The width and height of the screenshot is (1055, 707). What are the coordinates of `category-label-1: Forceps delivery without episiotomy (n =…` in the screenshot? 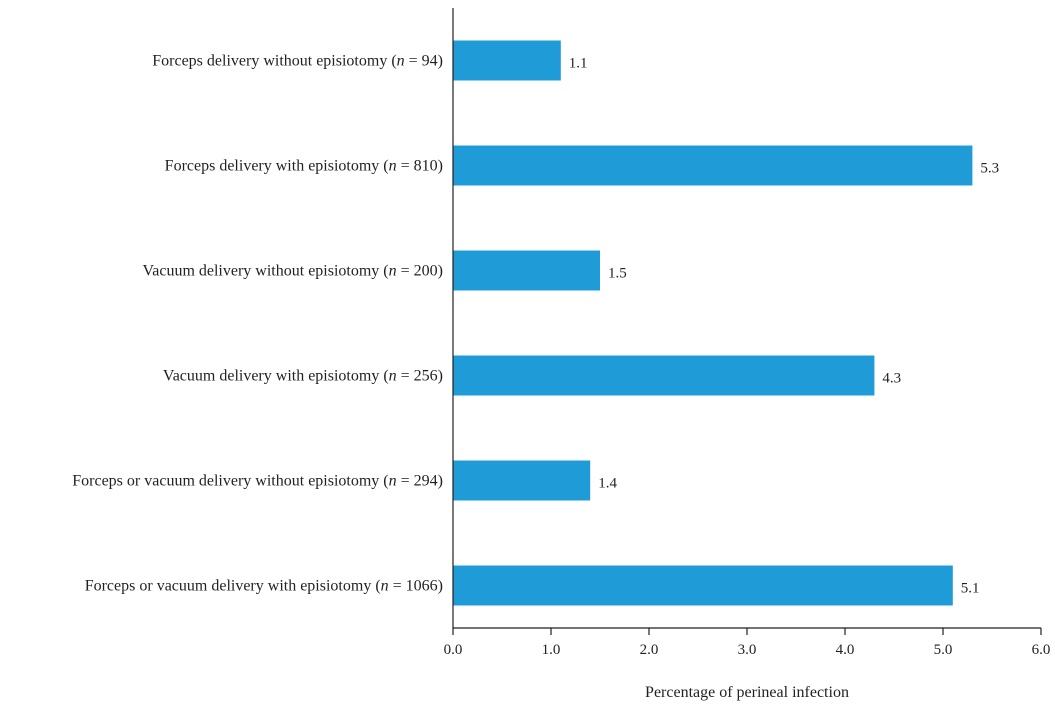 It's located at (297, 61).